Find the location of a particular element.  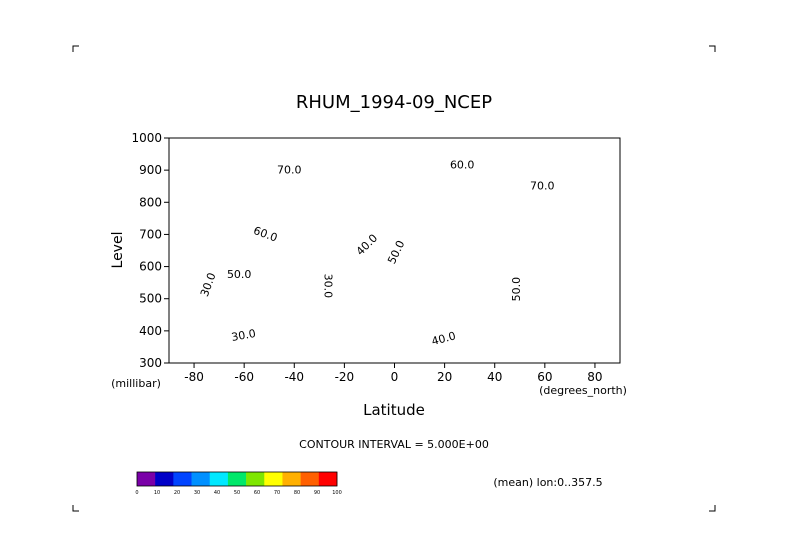

chart-title: RHUM_1994-09_NCEP is located at coordinates (394, 102).